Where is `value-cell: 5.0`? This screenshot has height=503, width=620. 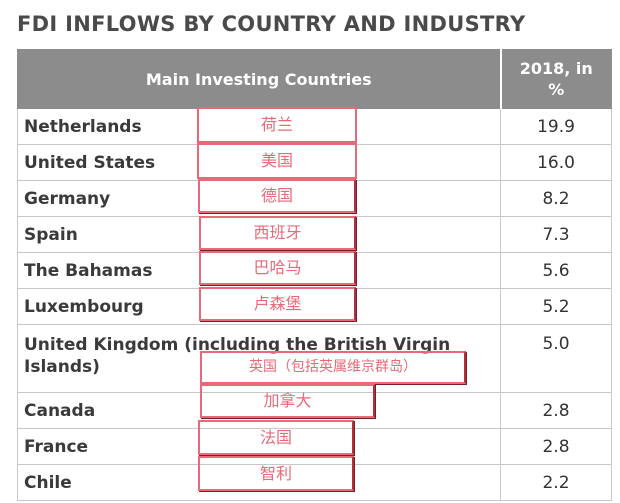 value-cell: 5.0 is located at coordinates (556, 358).